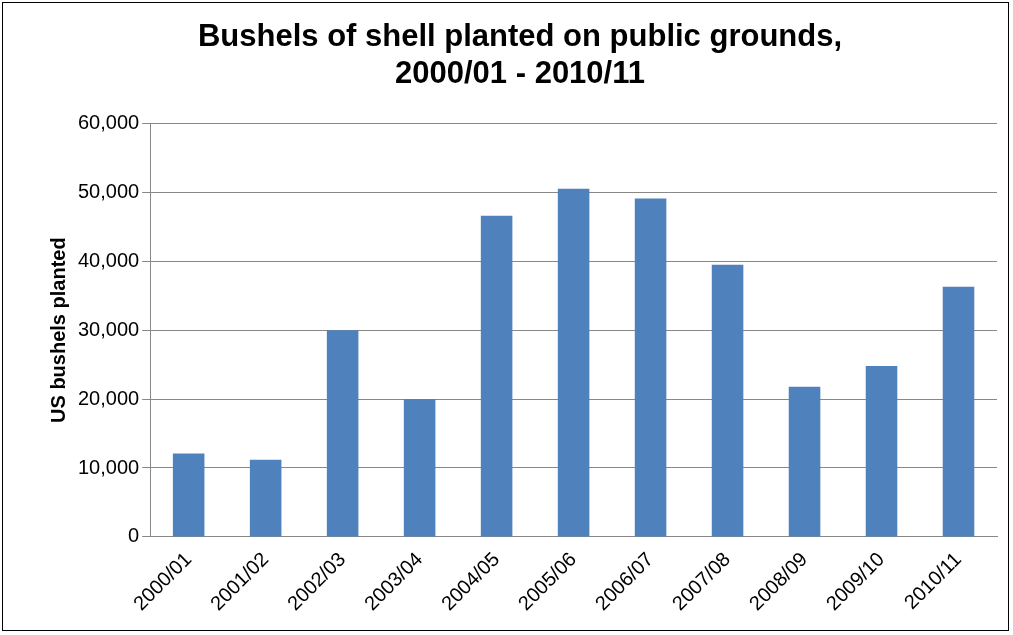  What do you see at coordinates (109, 259) in the screenshot?
I see `y-tick-label: 40,000` at bounding box center [109, 259].